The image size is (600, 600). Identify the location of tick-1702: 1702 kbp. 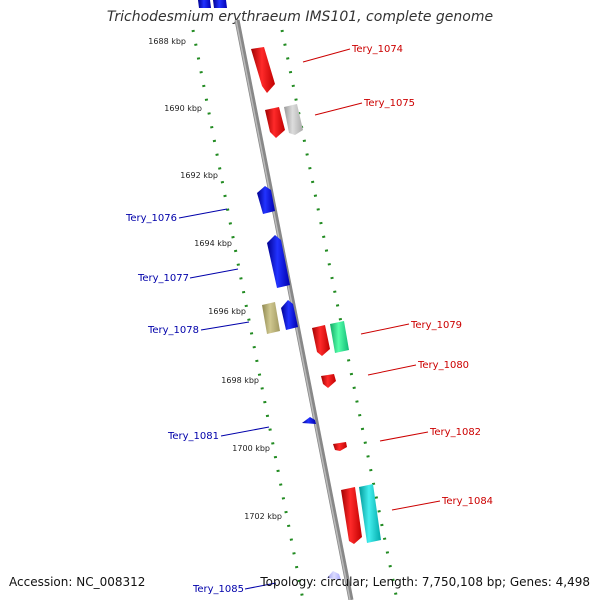
(263, 516).